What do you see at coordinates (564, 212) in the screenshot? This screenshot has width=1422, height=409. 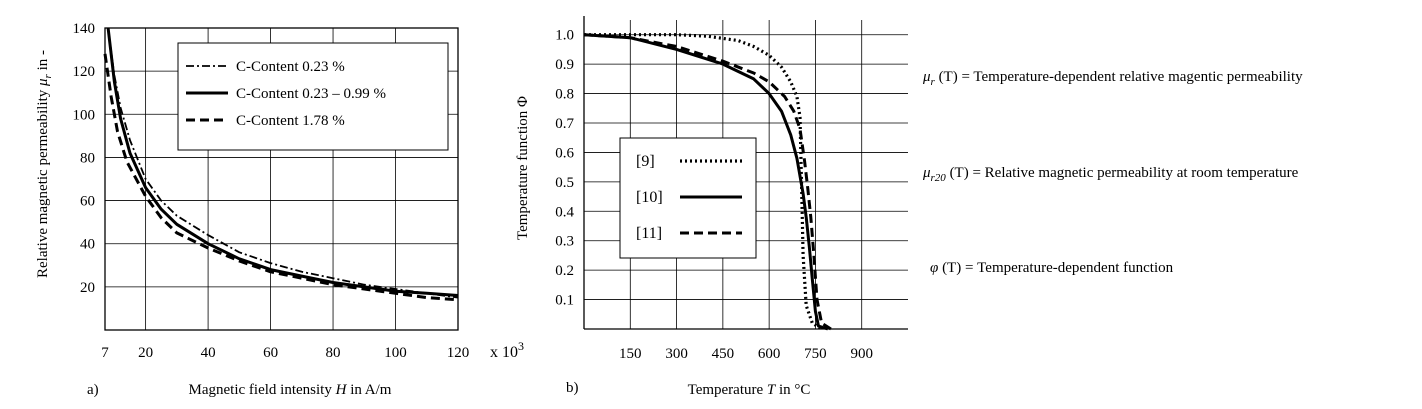 I see `chart-b-ytick-label: 0.4` at bounding box center [564, 212].